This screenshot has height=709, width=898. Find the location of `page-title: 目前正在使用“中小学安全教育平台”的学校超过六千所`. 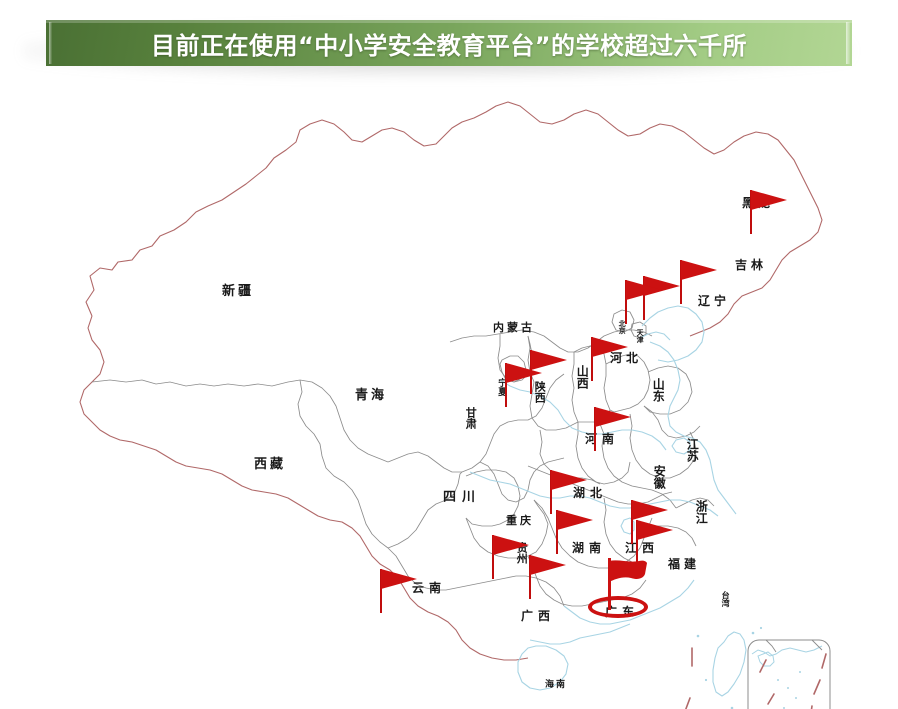

page-title: 目前正在使用“中小学安全教育平台”的学校超过六千所 is located at coordinates (449, 45).